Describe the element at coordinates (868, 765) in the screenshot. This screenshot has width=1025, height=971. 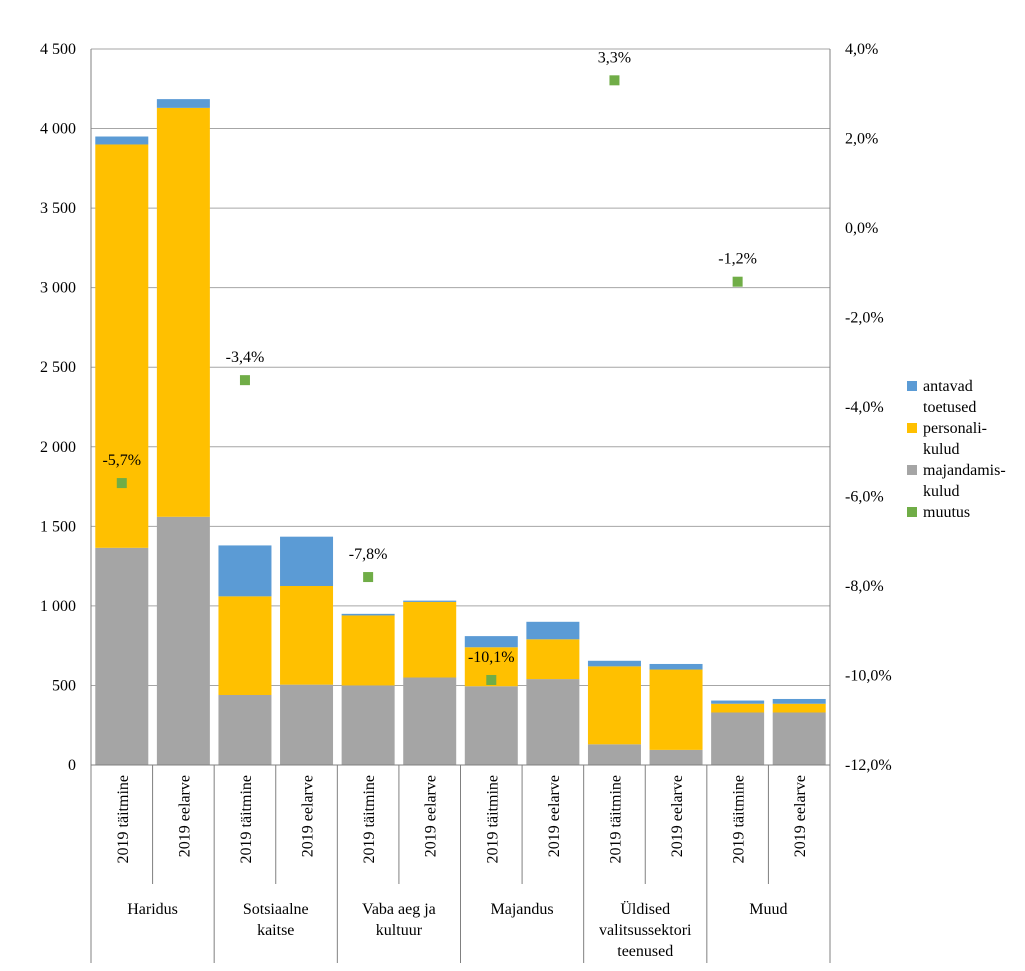
I see `y-right-tick-label: -12,0%` at that location.